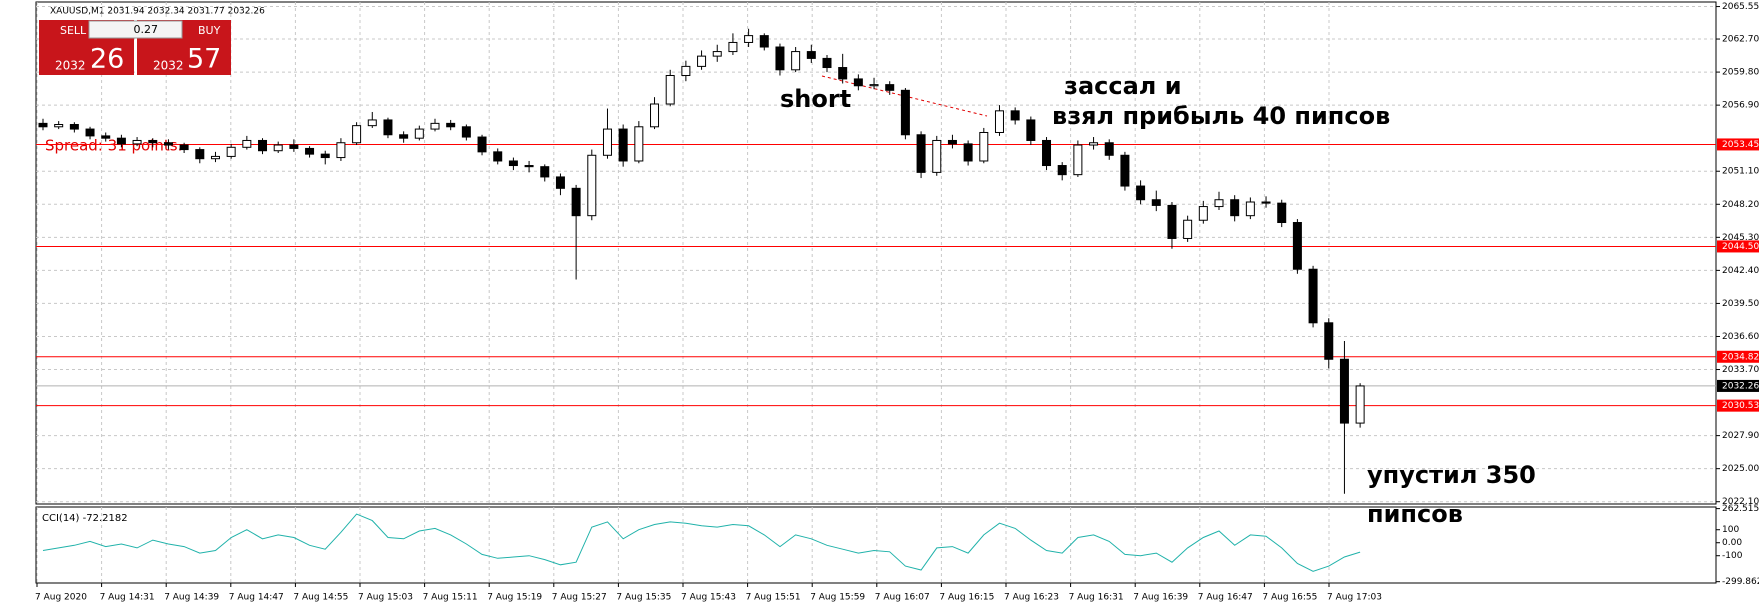  I want to click on x-tick-label: 7 Aug 15:27, so click(579, 598).